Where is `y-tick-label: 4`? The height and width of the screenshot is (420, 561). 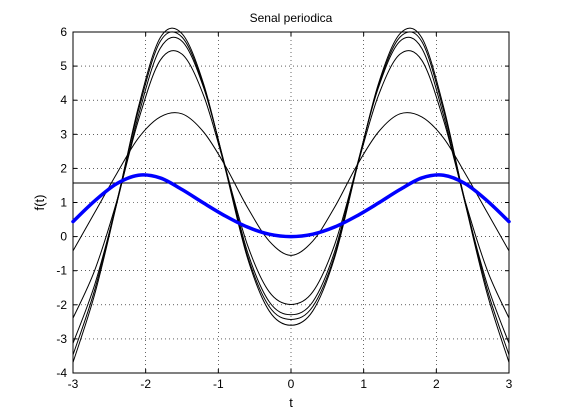
y-tick-label: 4 is located at coordinates (63, 100).